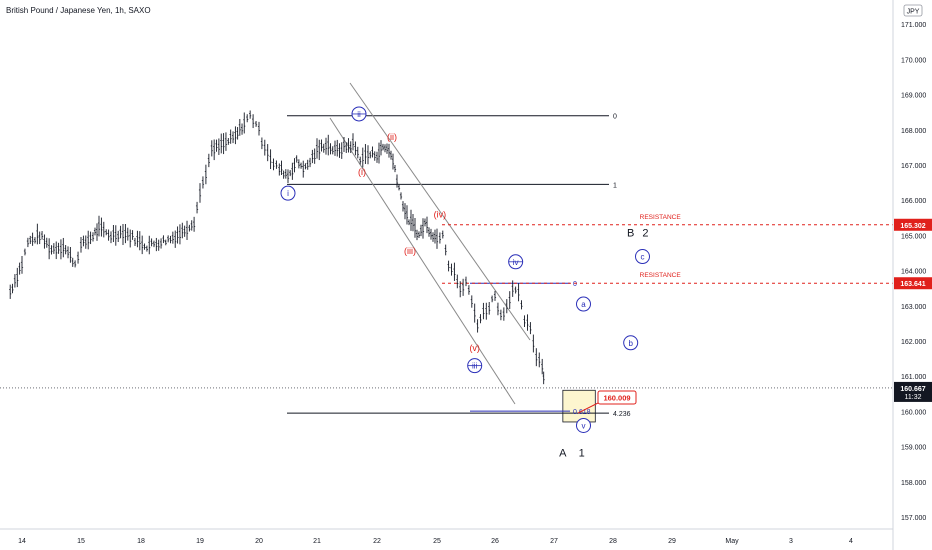 The width and height of the screenshot is (932, 550). Describe the element at coordinates (913, 518) in the screenshot. I see `y-tick-label: 157.000` at that location.